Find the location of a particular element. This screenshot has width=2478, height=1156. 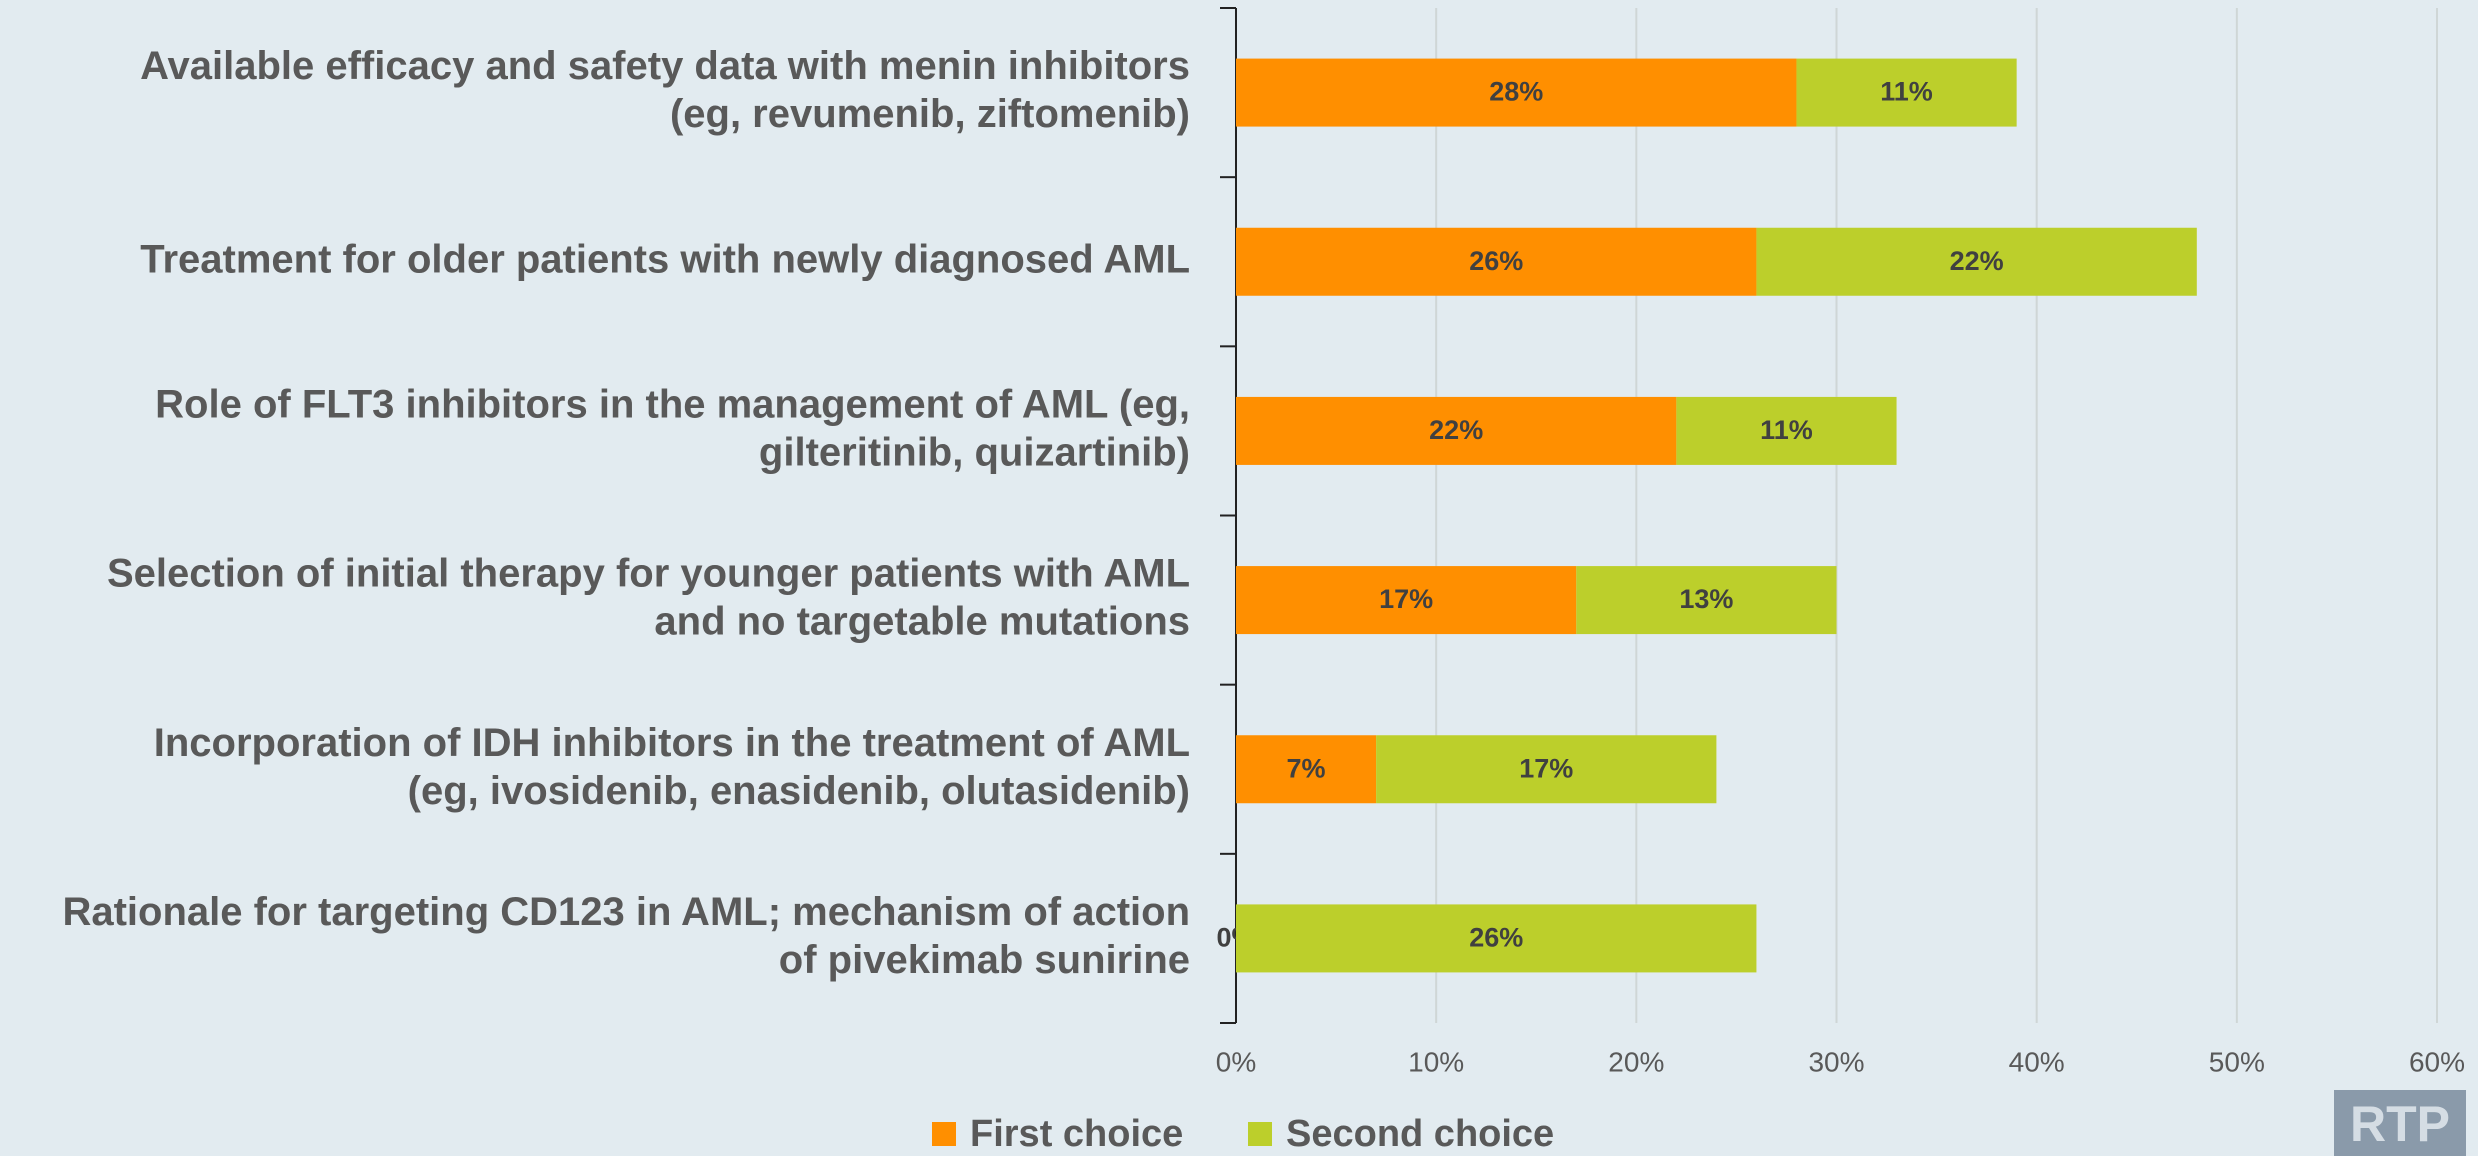

legend-label: Second choice is located at coordinates (1420, 1134).